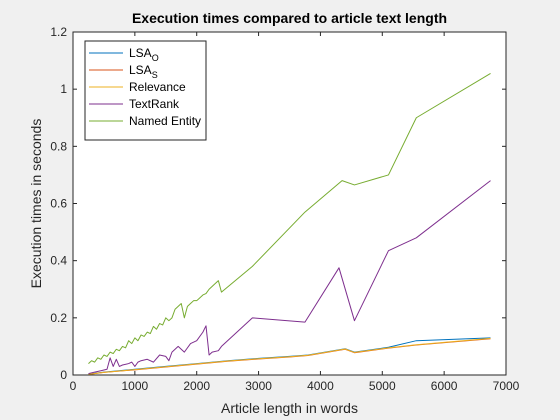  I want to click on y-tick-label: 1, so click(63, 89).